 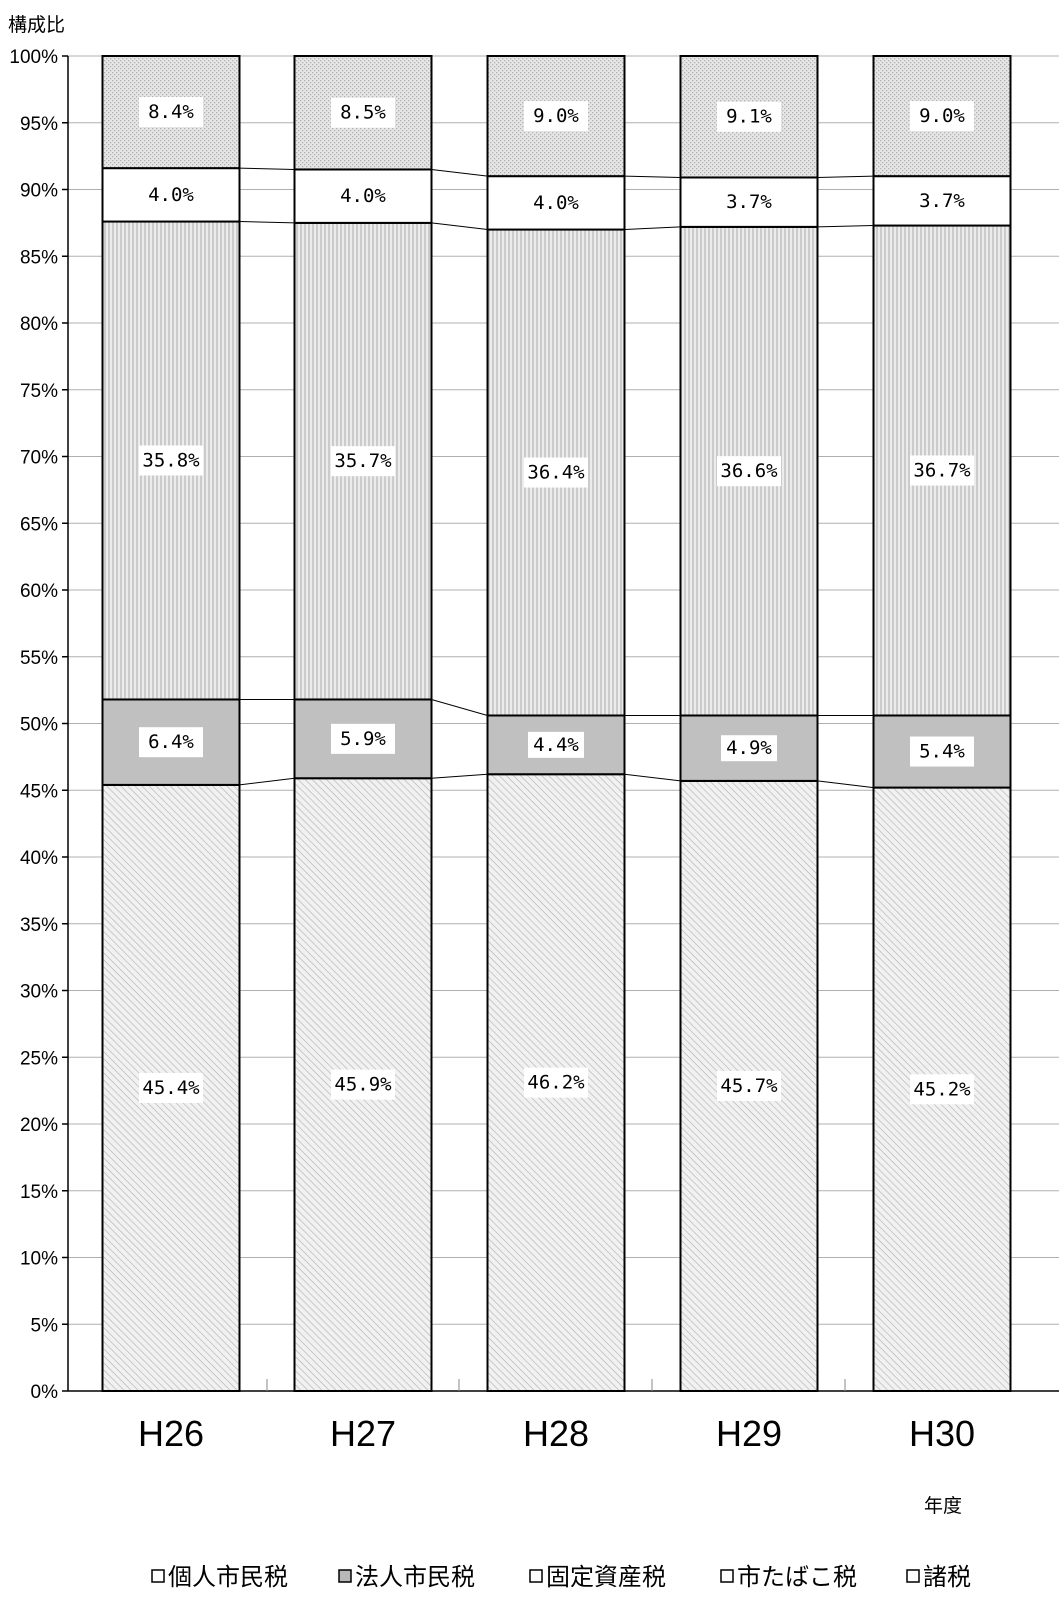 What do you see at coordinates (363, 1433) in the screenshot?
I see `x-category-label: H27` at bounding box center [363, 1433].